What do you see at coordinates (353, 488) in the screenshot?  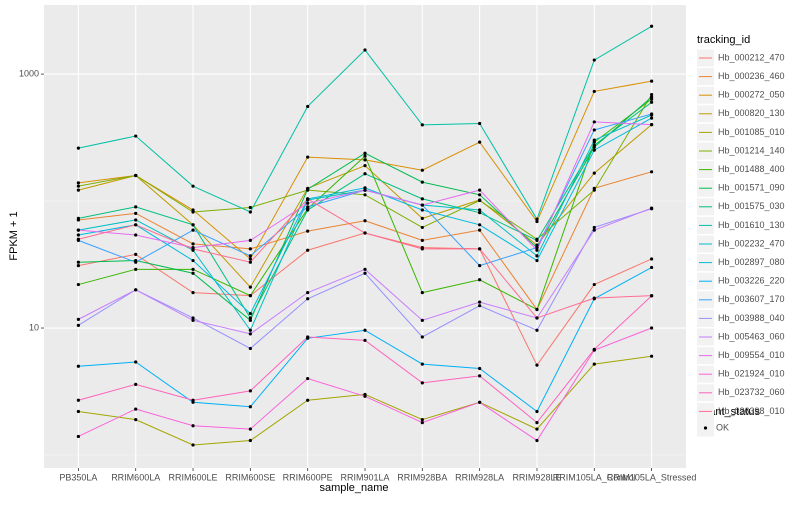 I see `x-axis-title: sample_name` at bounding box center [353, 488].